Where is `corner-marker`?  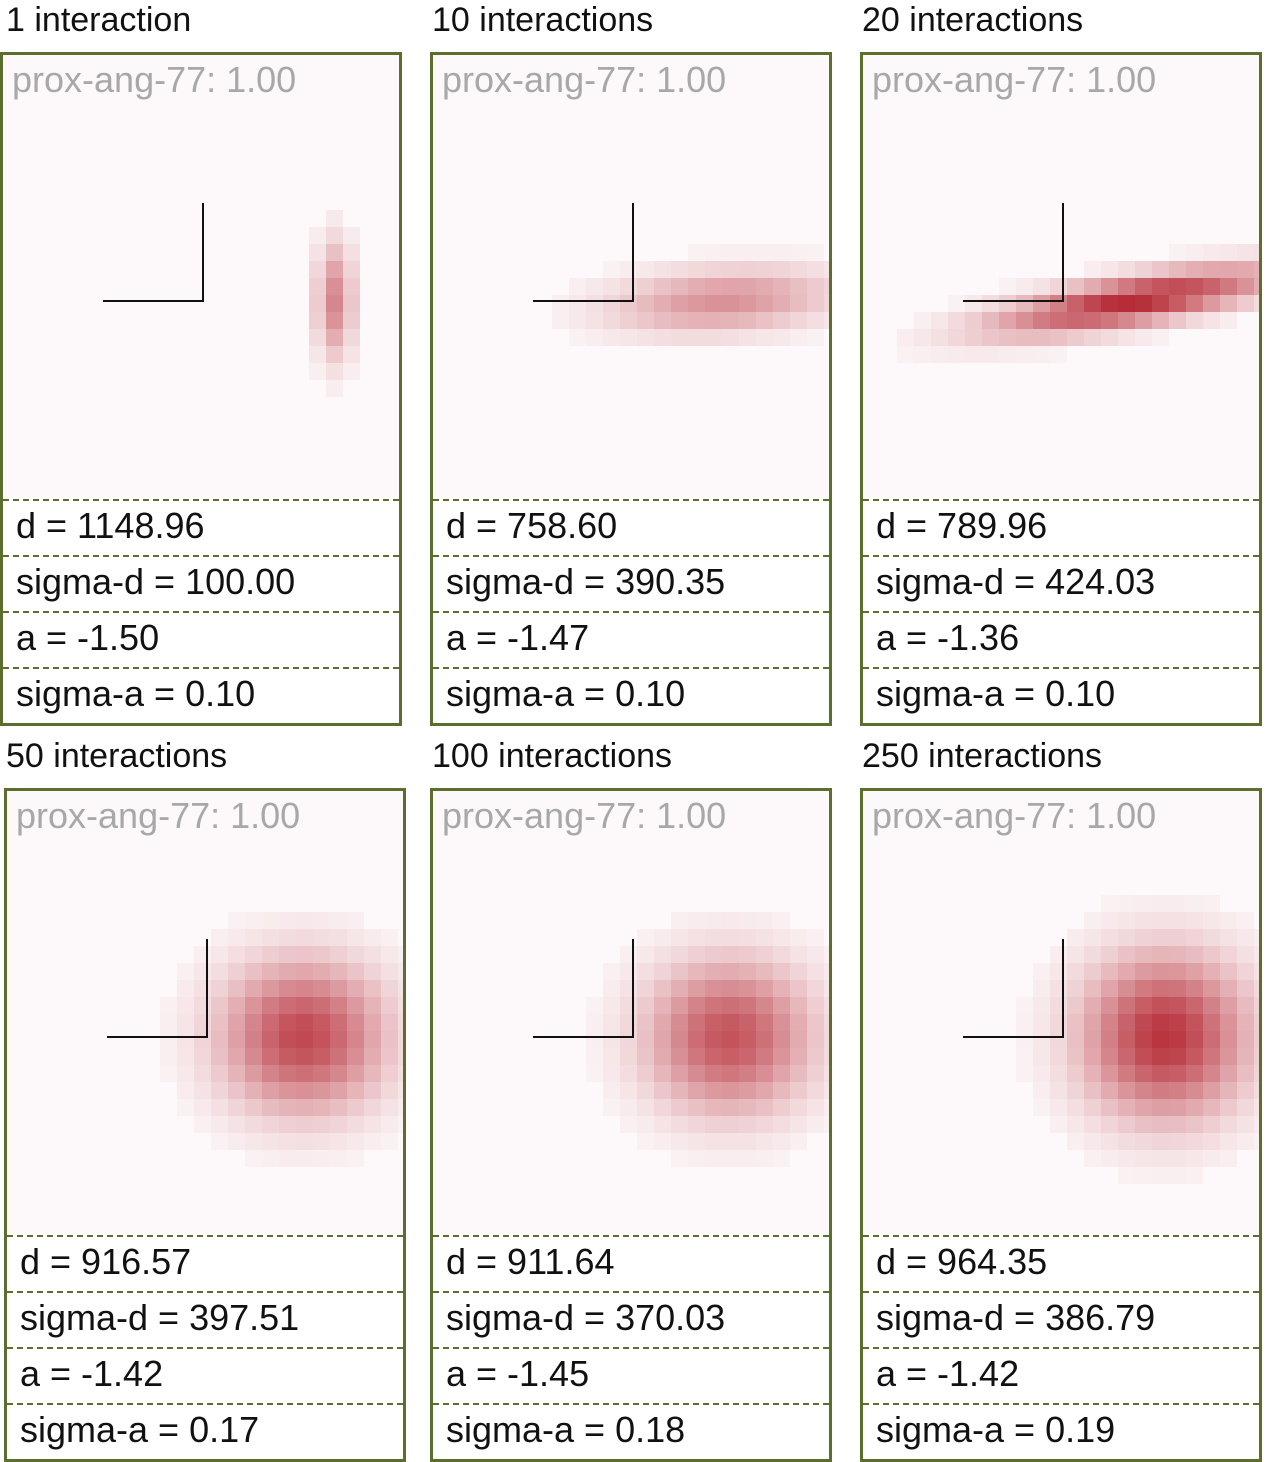 corner-marker is located at coordinates (1013, 252).